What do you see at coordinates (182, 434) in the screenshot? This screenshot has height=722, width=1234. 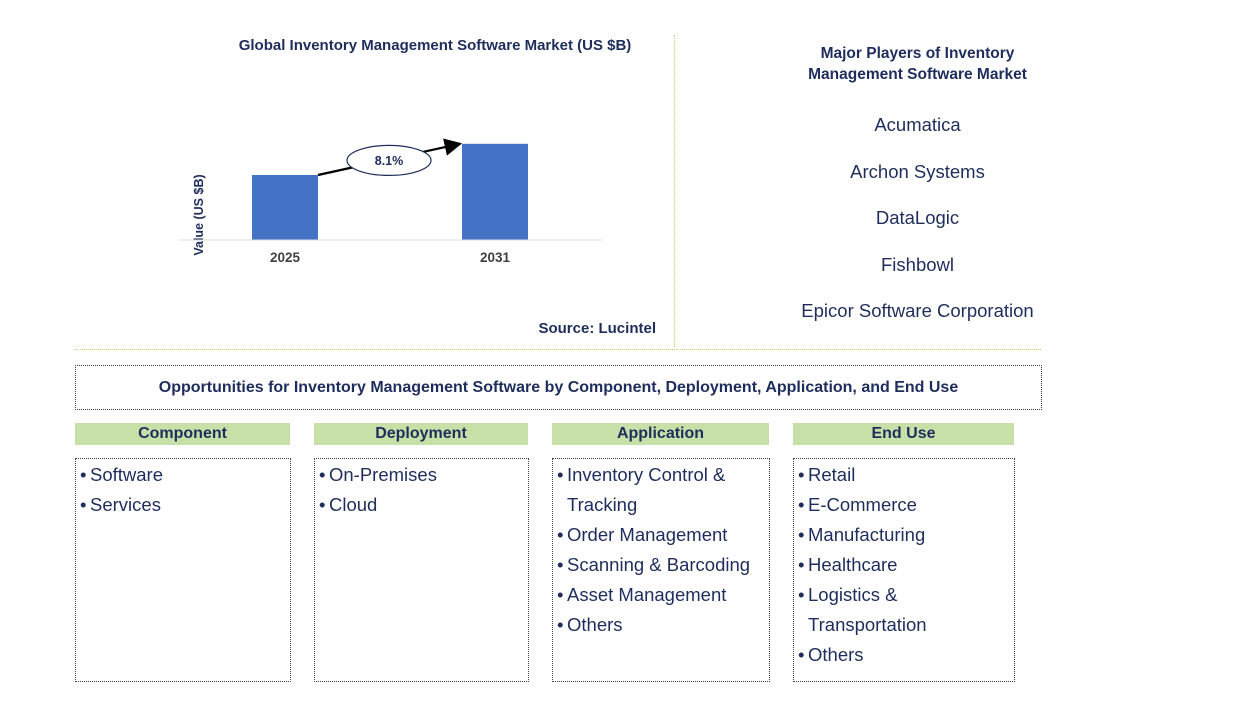 I see `segment-header-component: Component` at bounding box center [182, 434].